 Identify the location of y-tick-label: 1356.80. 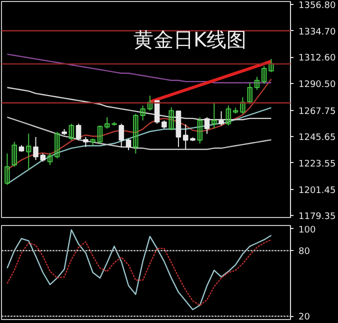
(317, 5).